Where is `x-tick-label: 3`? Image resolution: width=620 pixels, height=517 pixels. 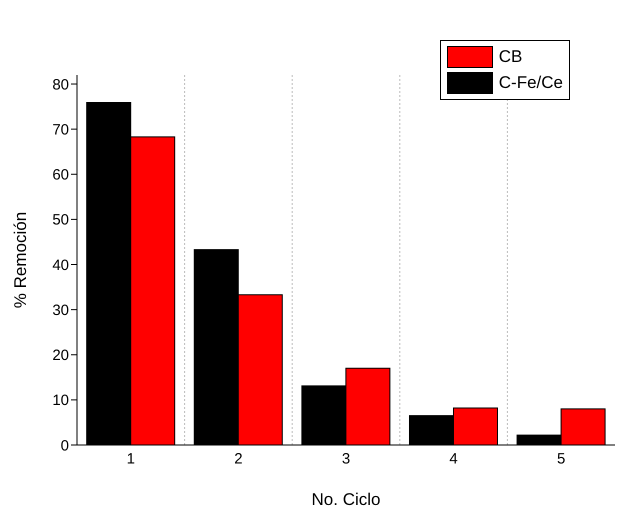
x-tick-label: 3 is located at coordinates (346, 459).